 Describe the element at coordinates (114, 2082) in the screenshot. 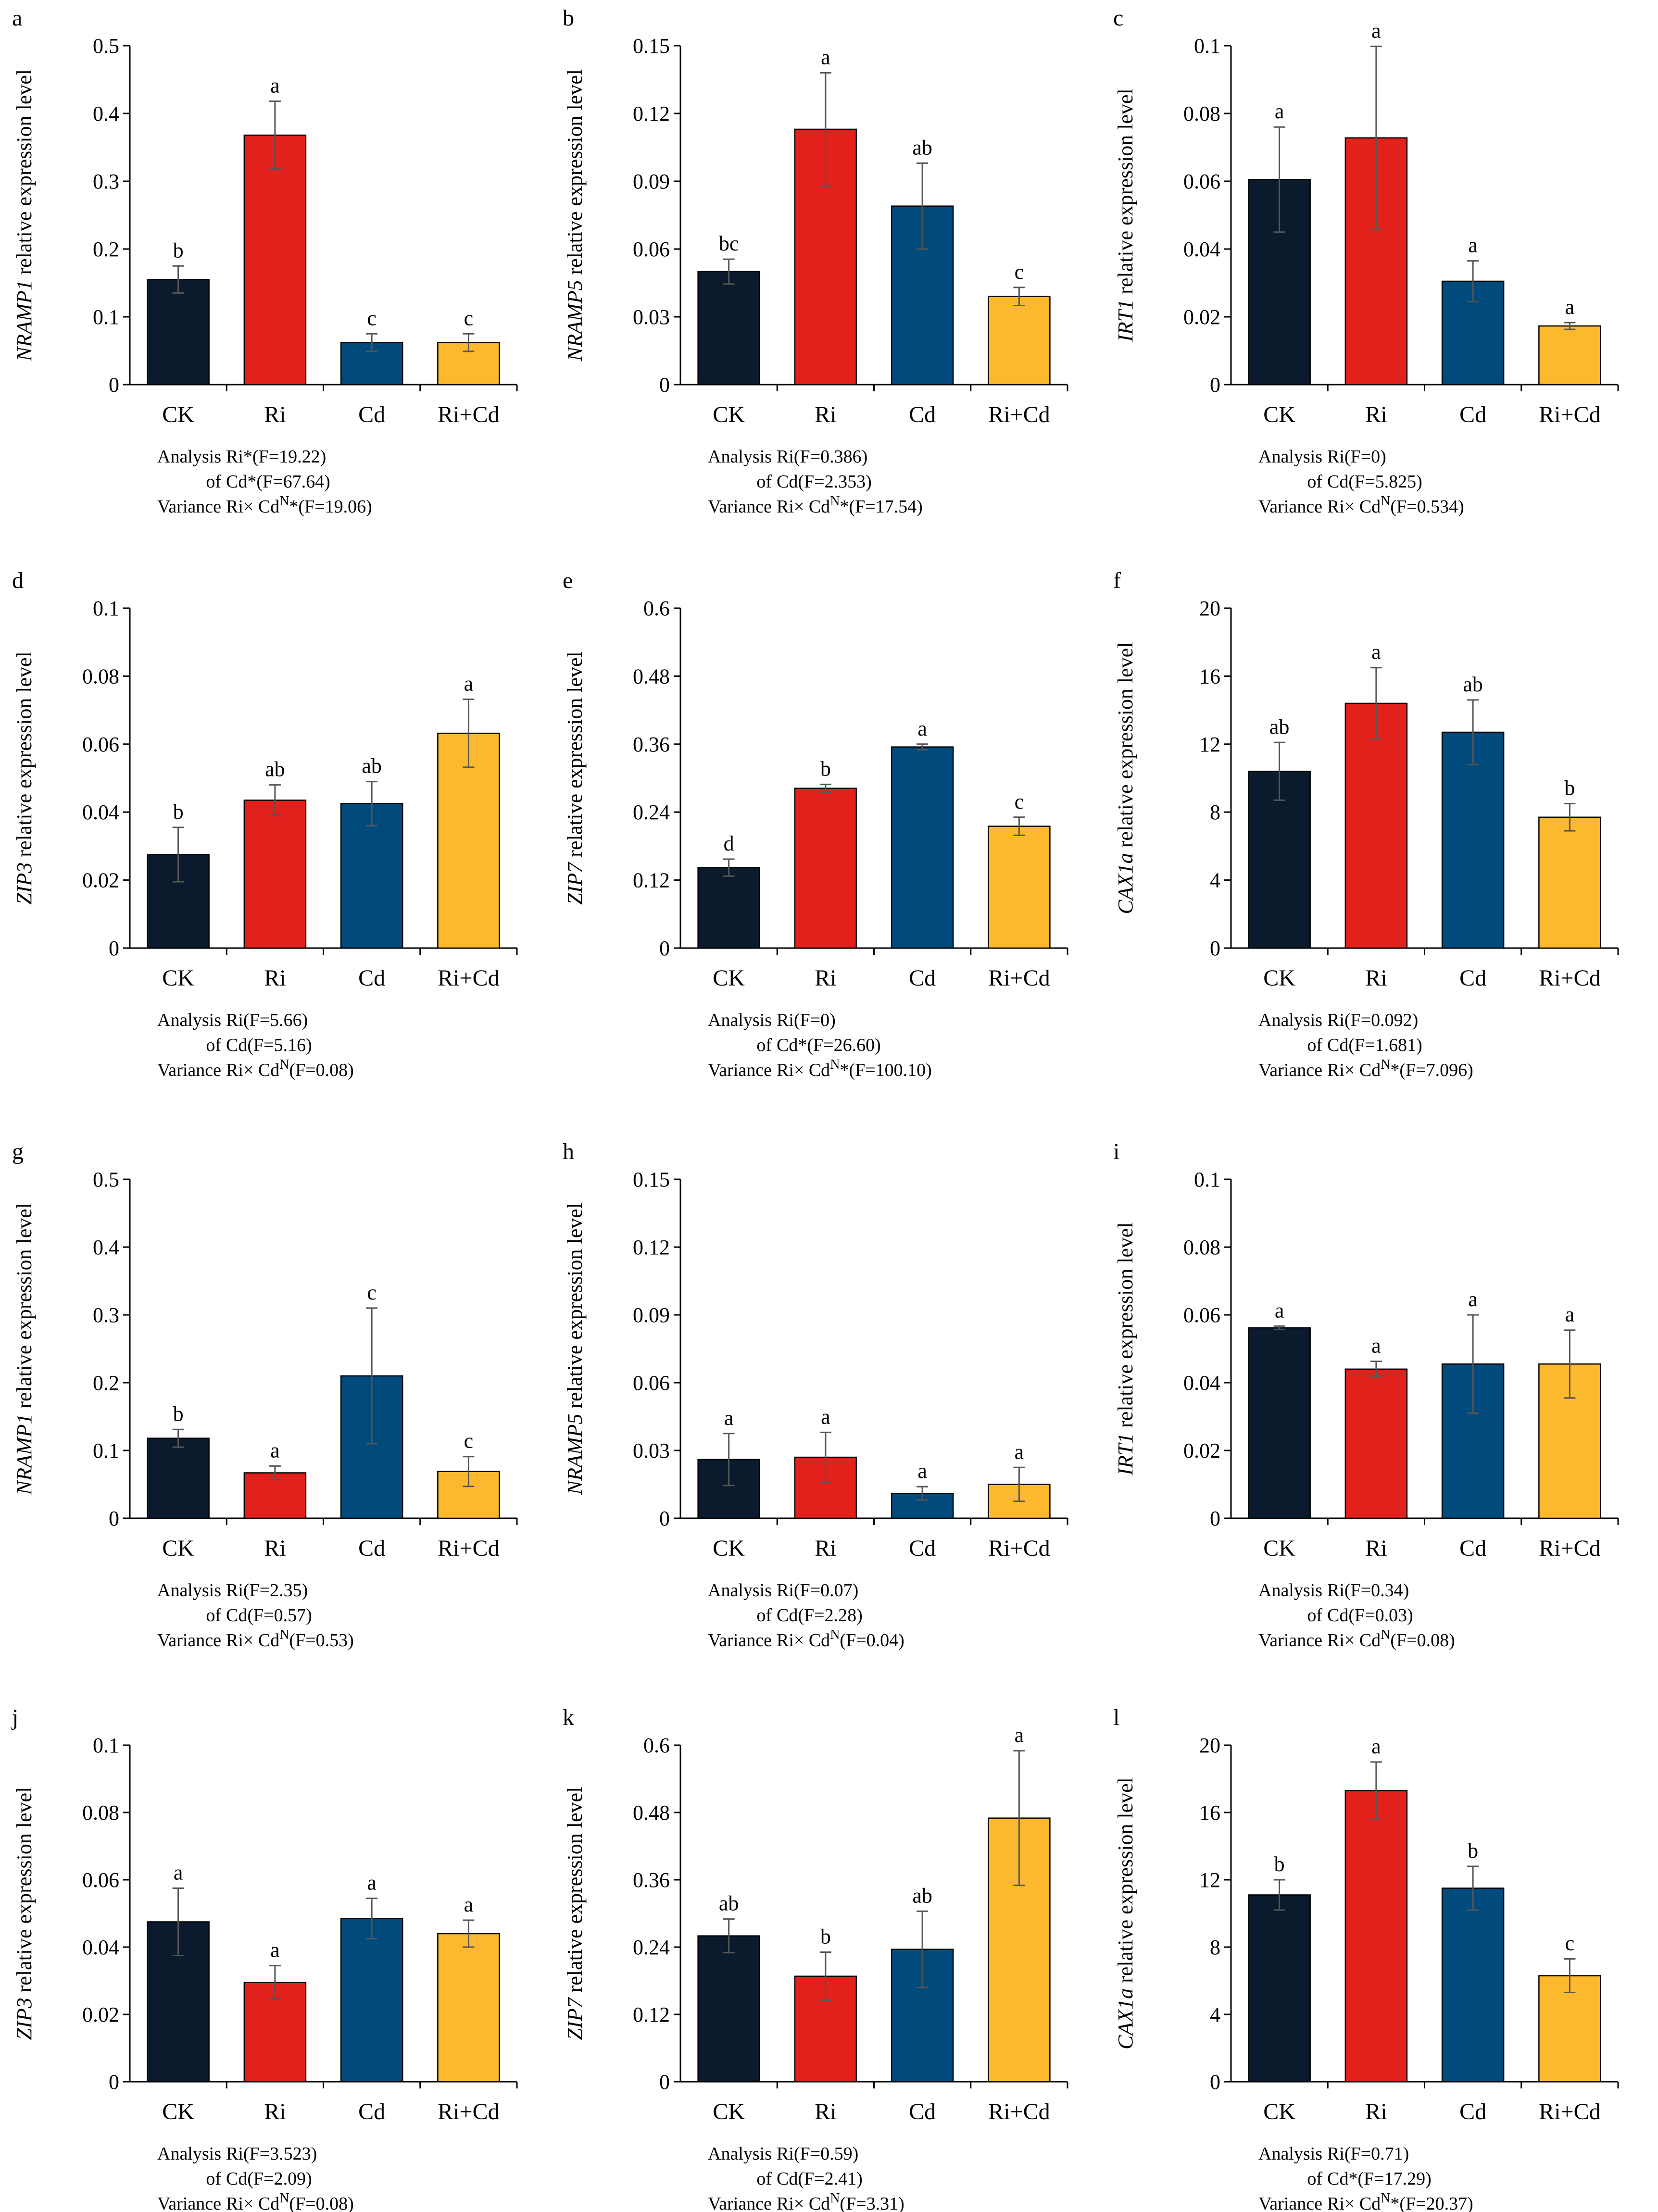

I see `y-tick-label: 0` at that location.